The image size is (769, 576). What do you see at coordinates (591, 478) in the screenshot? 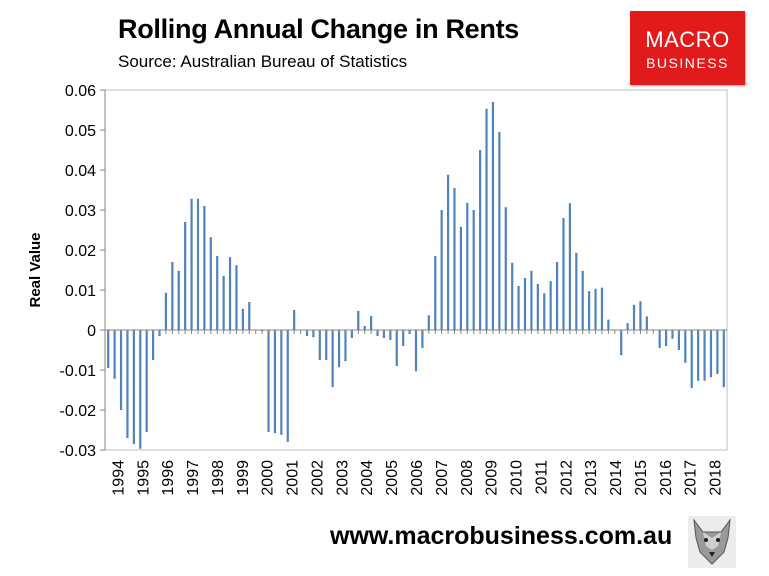
I see `x-tick-label: 2013` at bounding box center [591, 478].